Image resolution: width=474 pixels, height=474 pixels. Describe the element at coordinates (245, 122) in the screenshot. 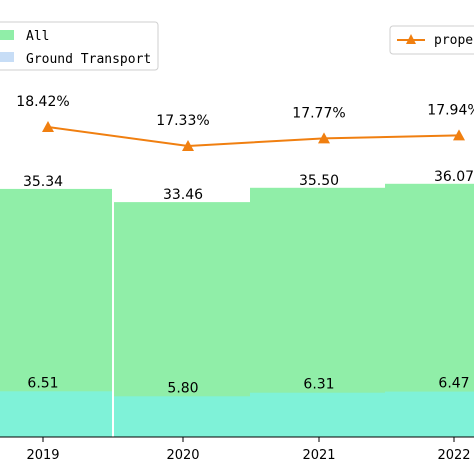

I see `proportion-line-series: 18.42% 17.33% 17.77% 17.94%` at that location.